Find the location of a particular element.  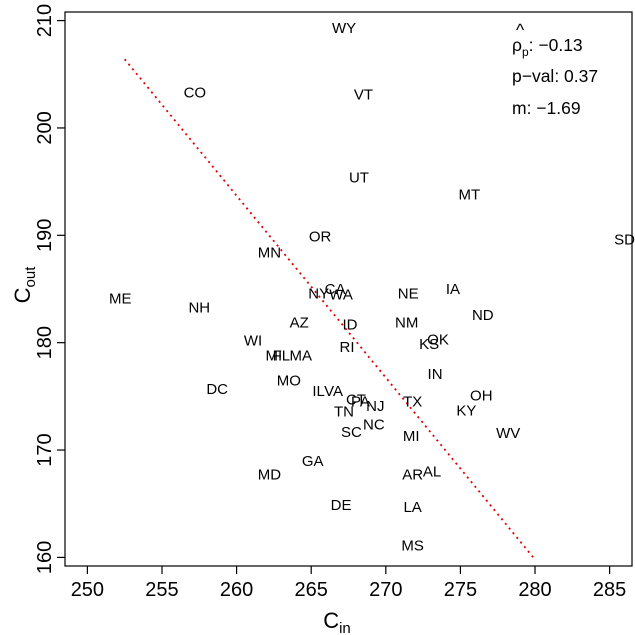

state-point-md: MD is located at coordinates (269, 475).